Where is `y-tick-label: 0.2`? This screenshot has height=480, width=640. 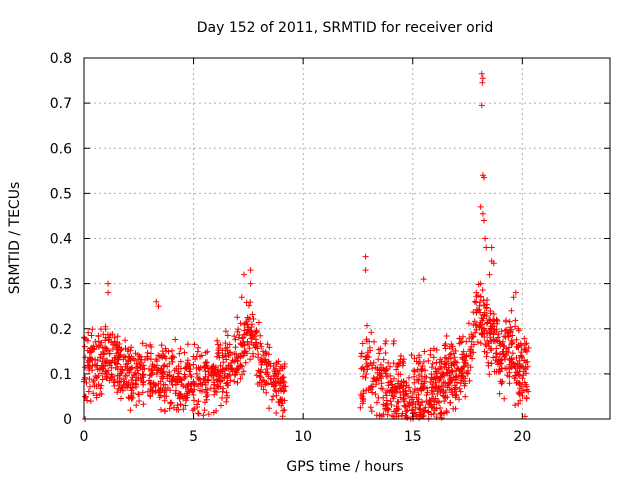 y-tick-label: 0.2 is located at coordinates (61, 330).